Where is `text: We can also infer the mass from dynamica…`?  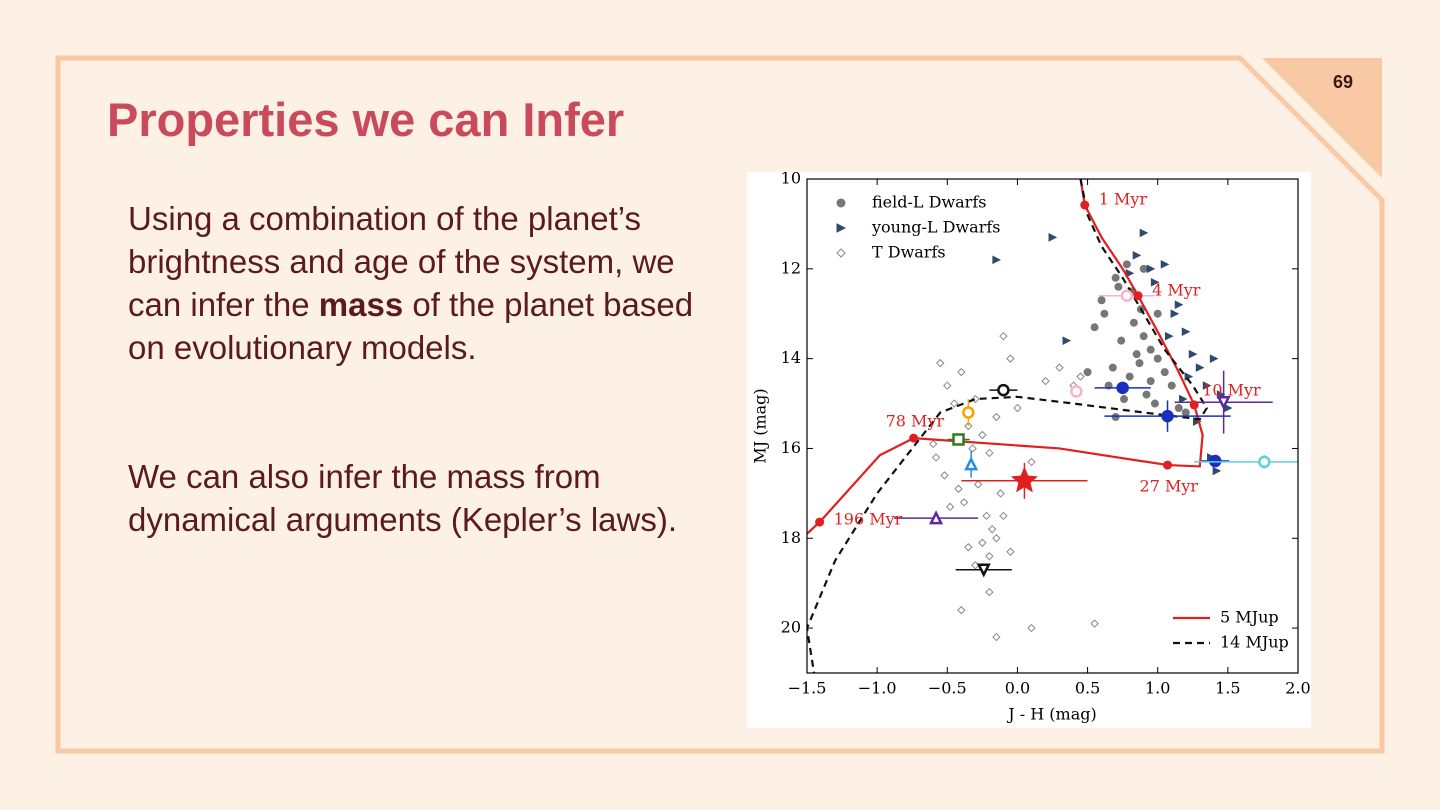
text: We can also infer the mass from dynamica… is located at coordinates (402, 498).